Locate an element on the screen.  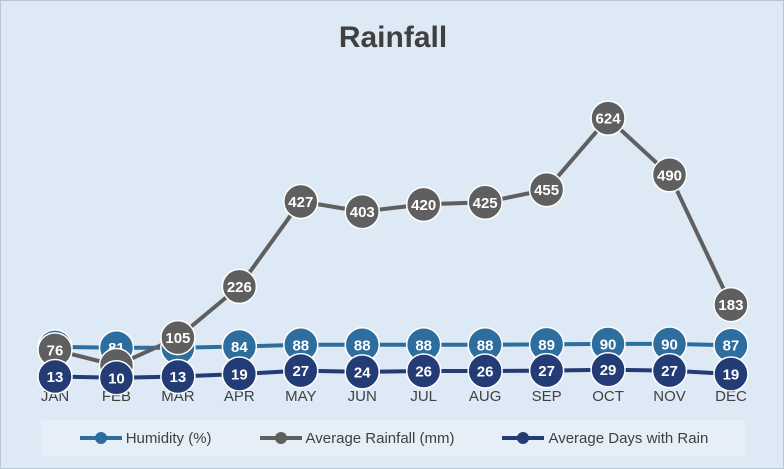
legend-item: Average Days with Rain is located at coordinates (604, 438).